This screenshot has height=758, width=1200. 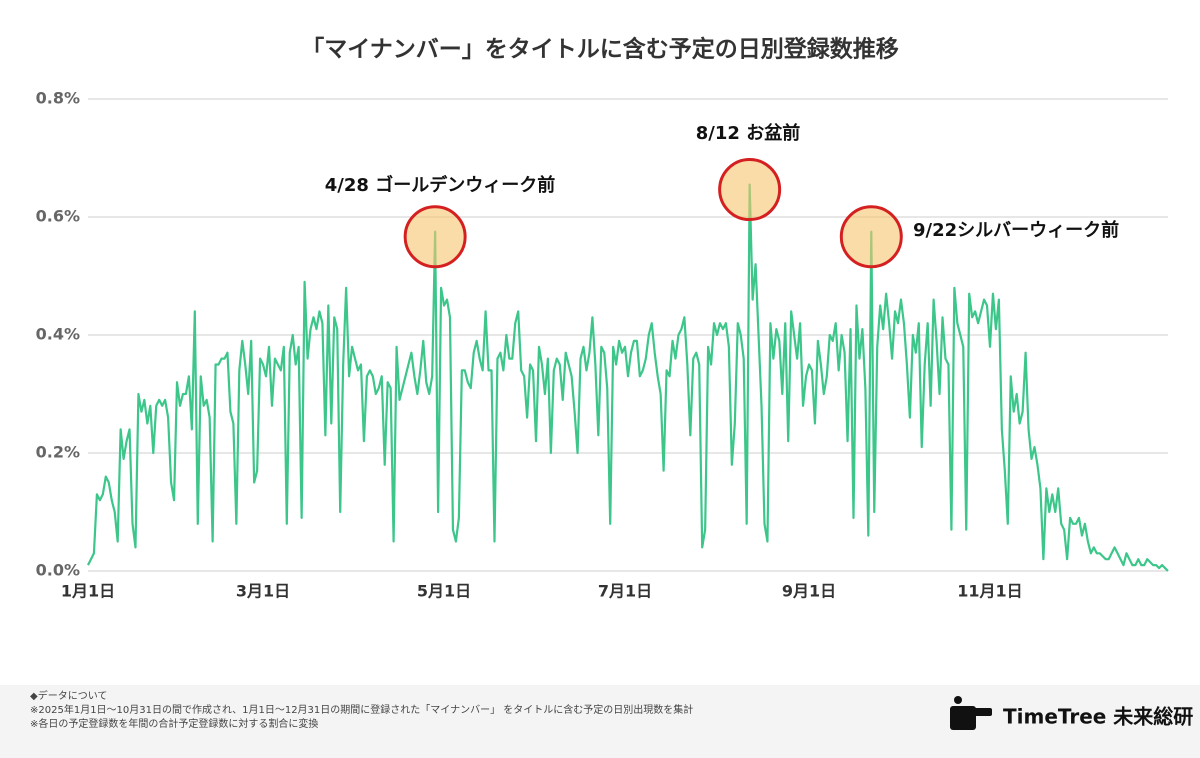 What do you see at coordinates (58, 216) in the screenshot?
I see `y-tick-label: 0.6%` at bounding box center [58, 216].